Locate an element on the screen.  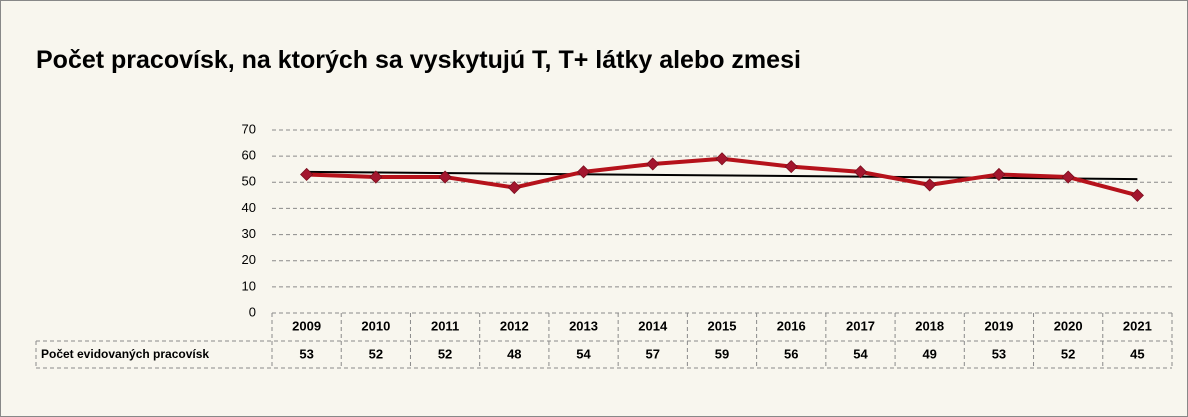
x-tick-label: 2019 is located at coordinates (998, 325).